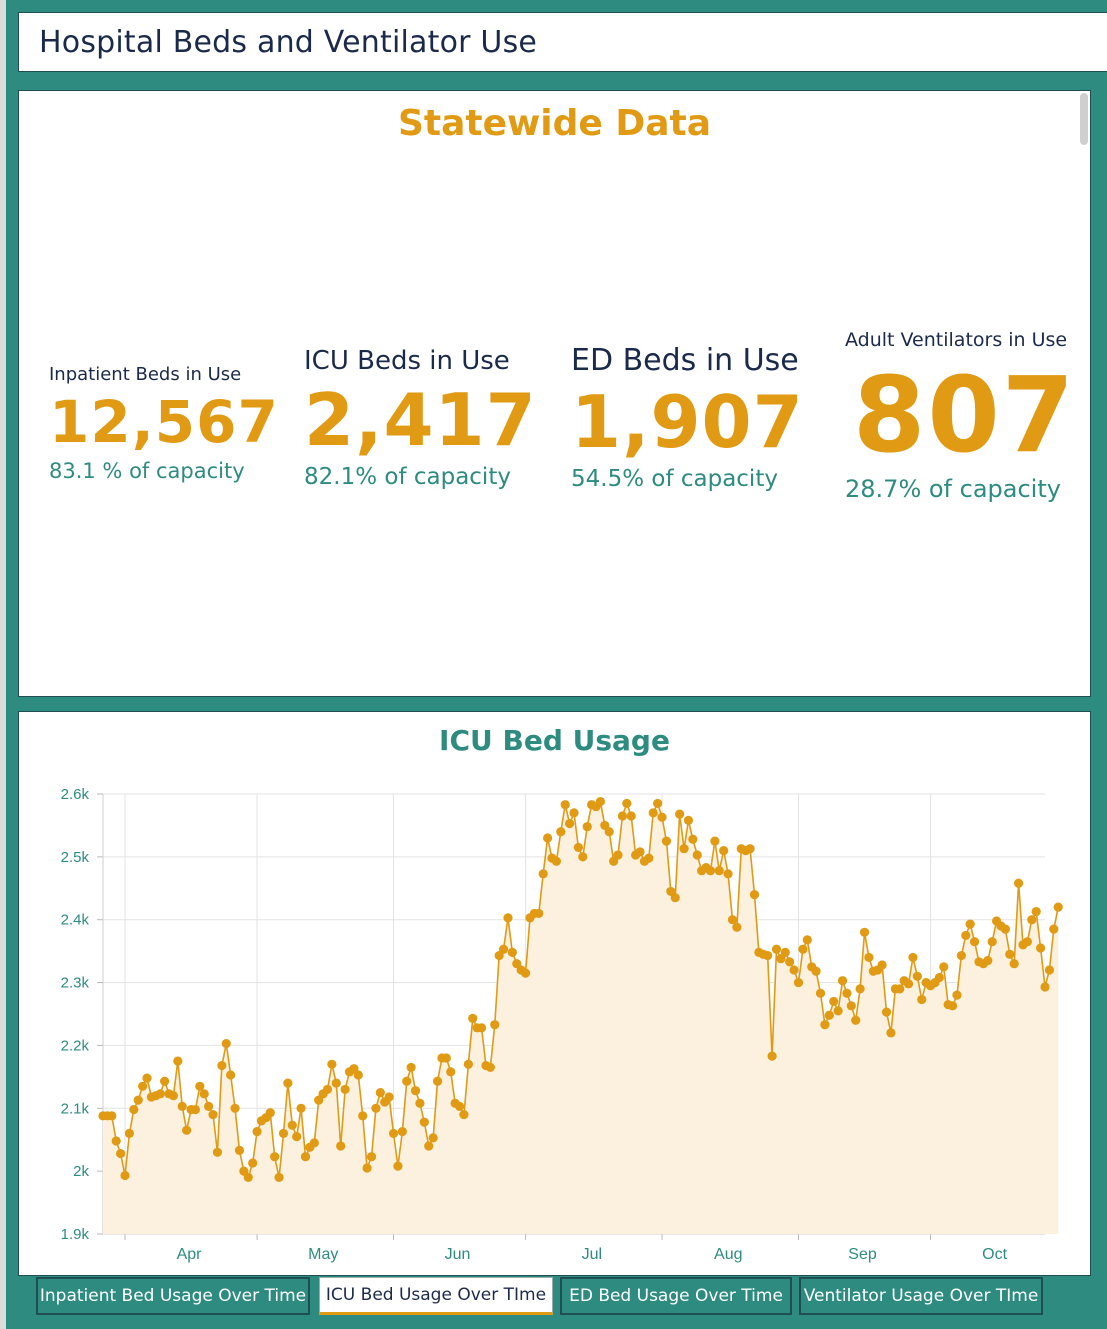  I want to click on y-tick-label: 2.6k, so click(75, 794).